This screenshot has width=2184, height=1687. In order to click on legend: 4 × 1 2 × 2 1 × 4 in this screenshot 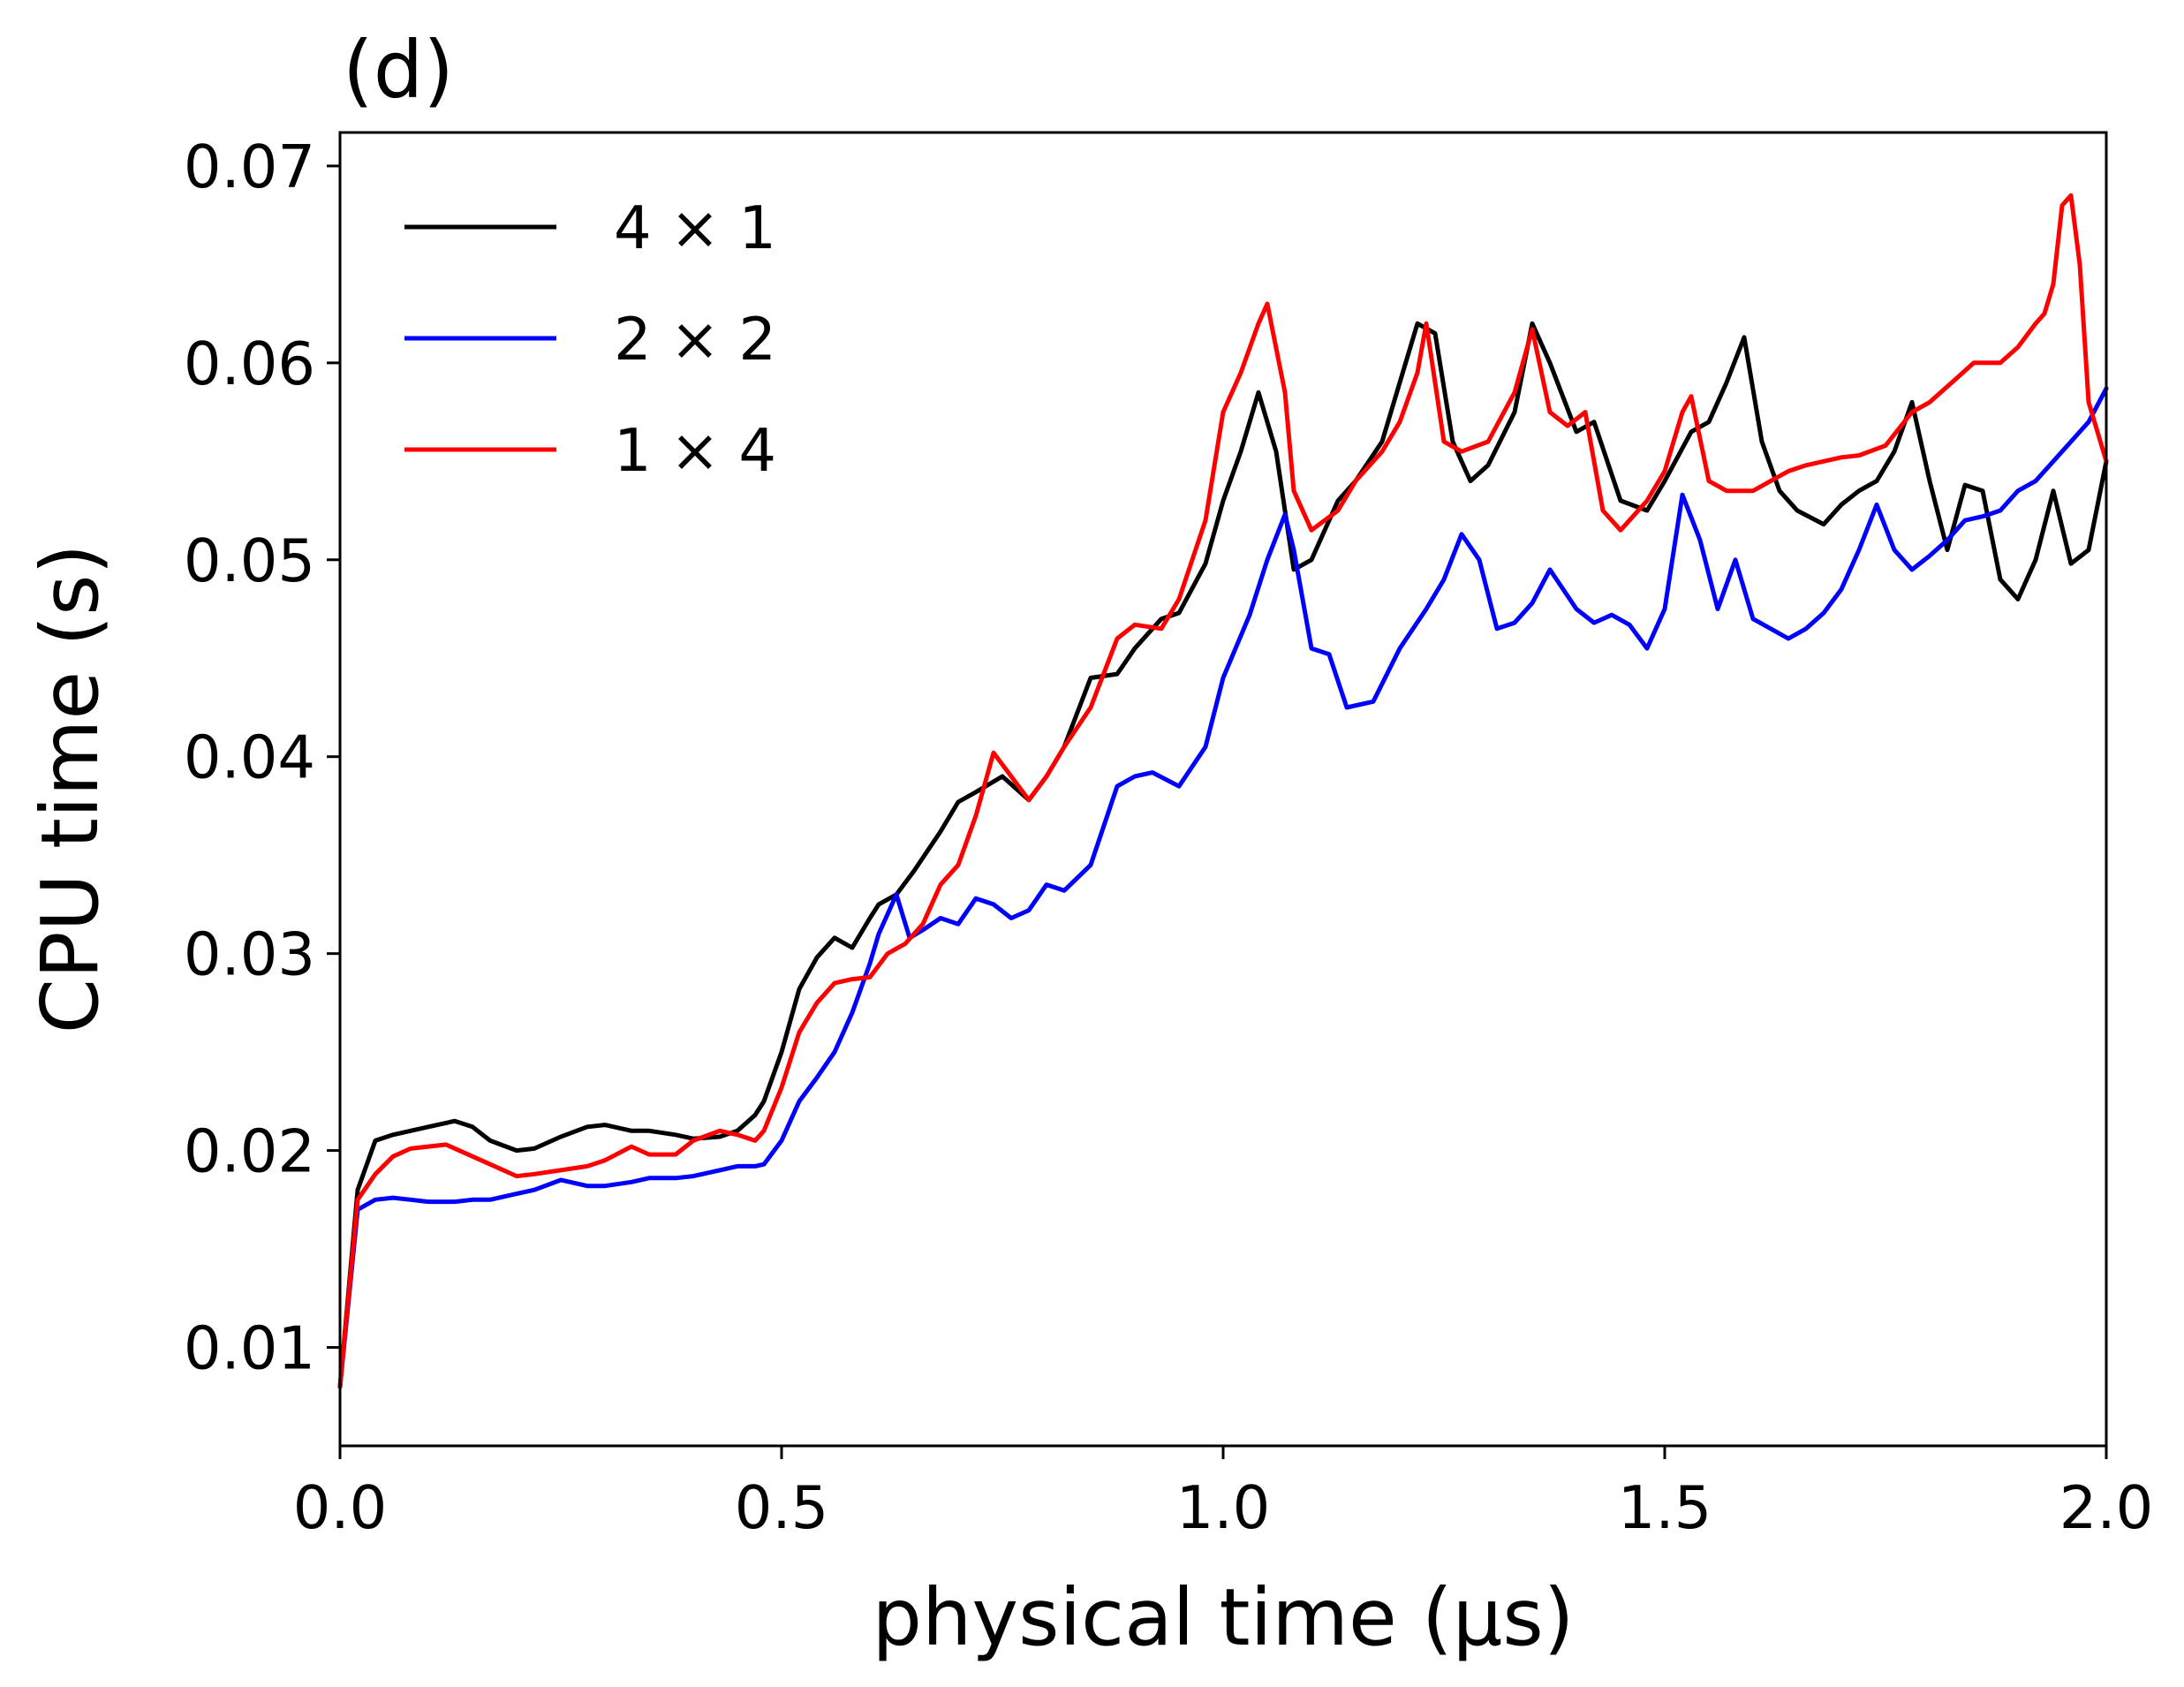, I will do `click(590, 339)`.